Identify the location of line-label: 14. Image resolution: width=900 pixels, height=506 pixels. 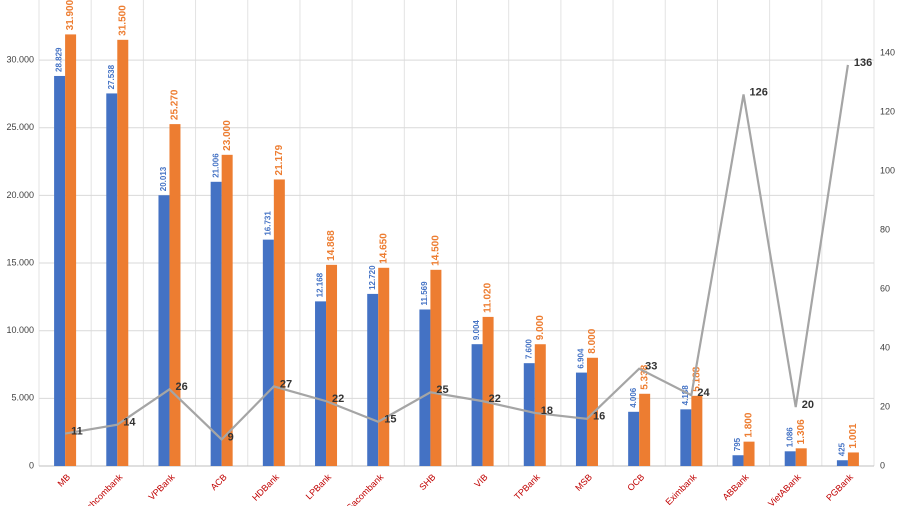
(129, 423).